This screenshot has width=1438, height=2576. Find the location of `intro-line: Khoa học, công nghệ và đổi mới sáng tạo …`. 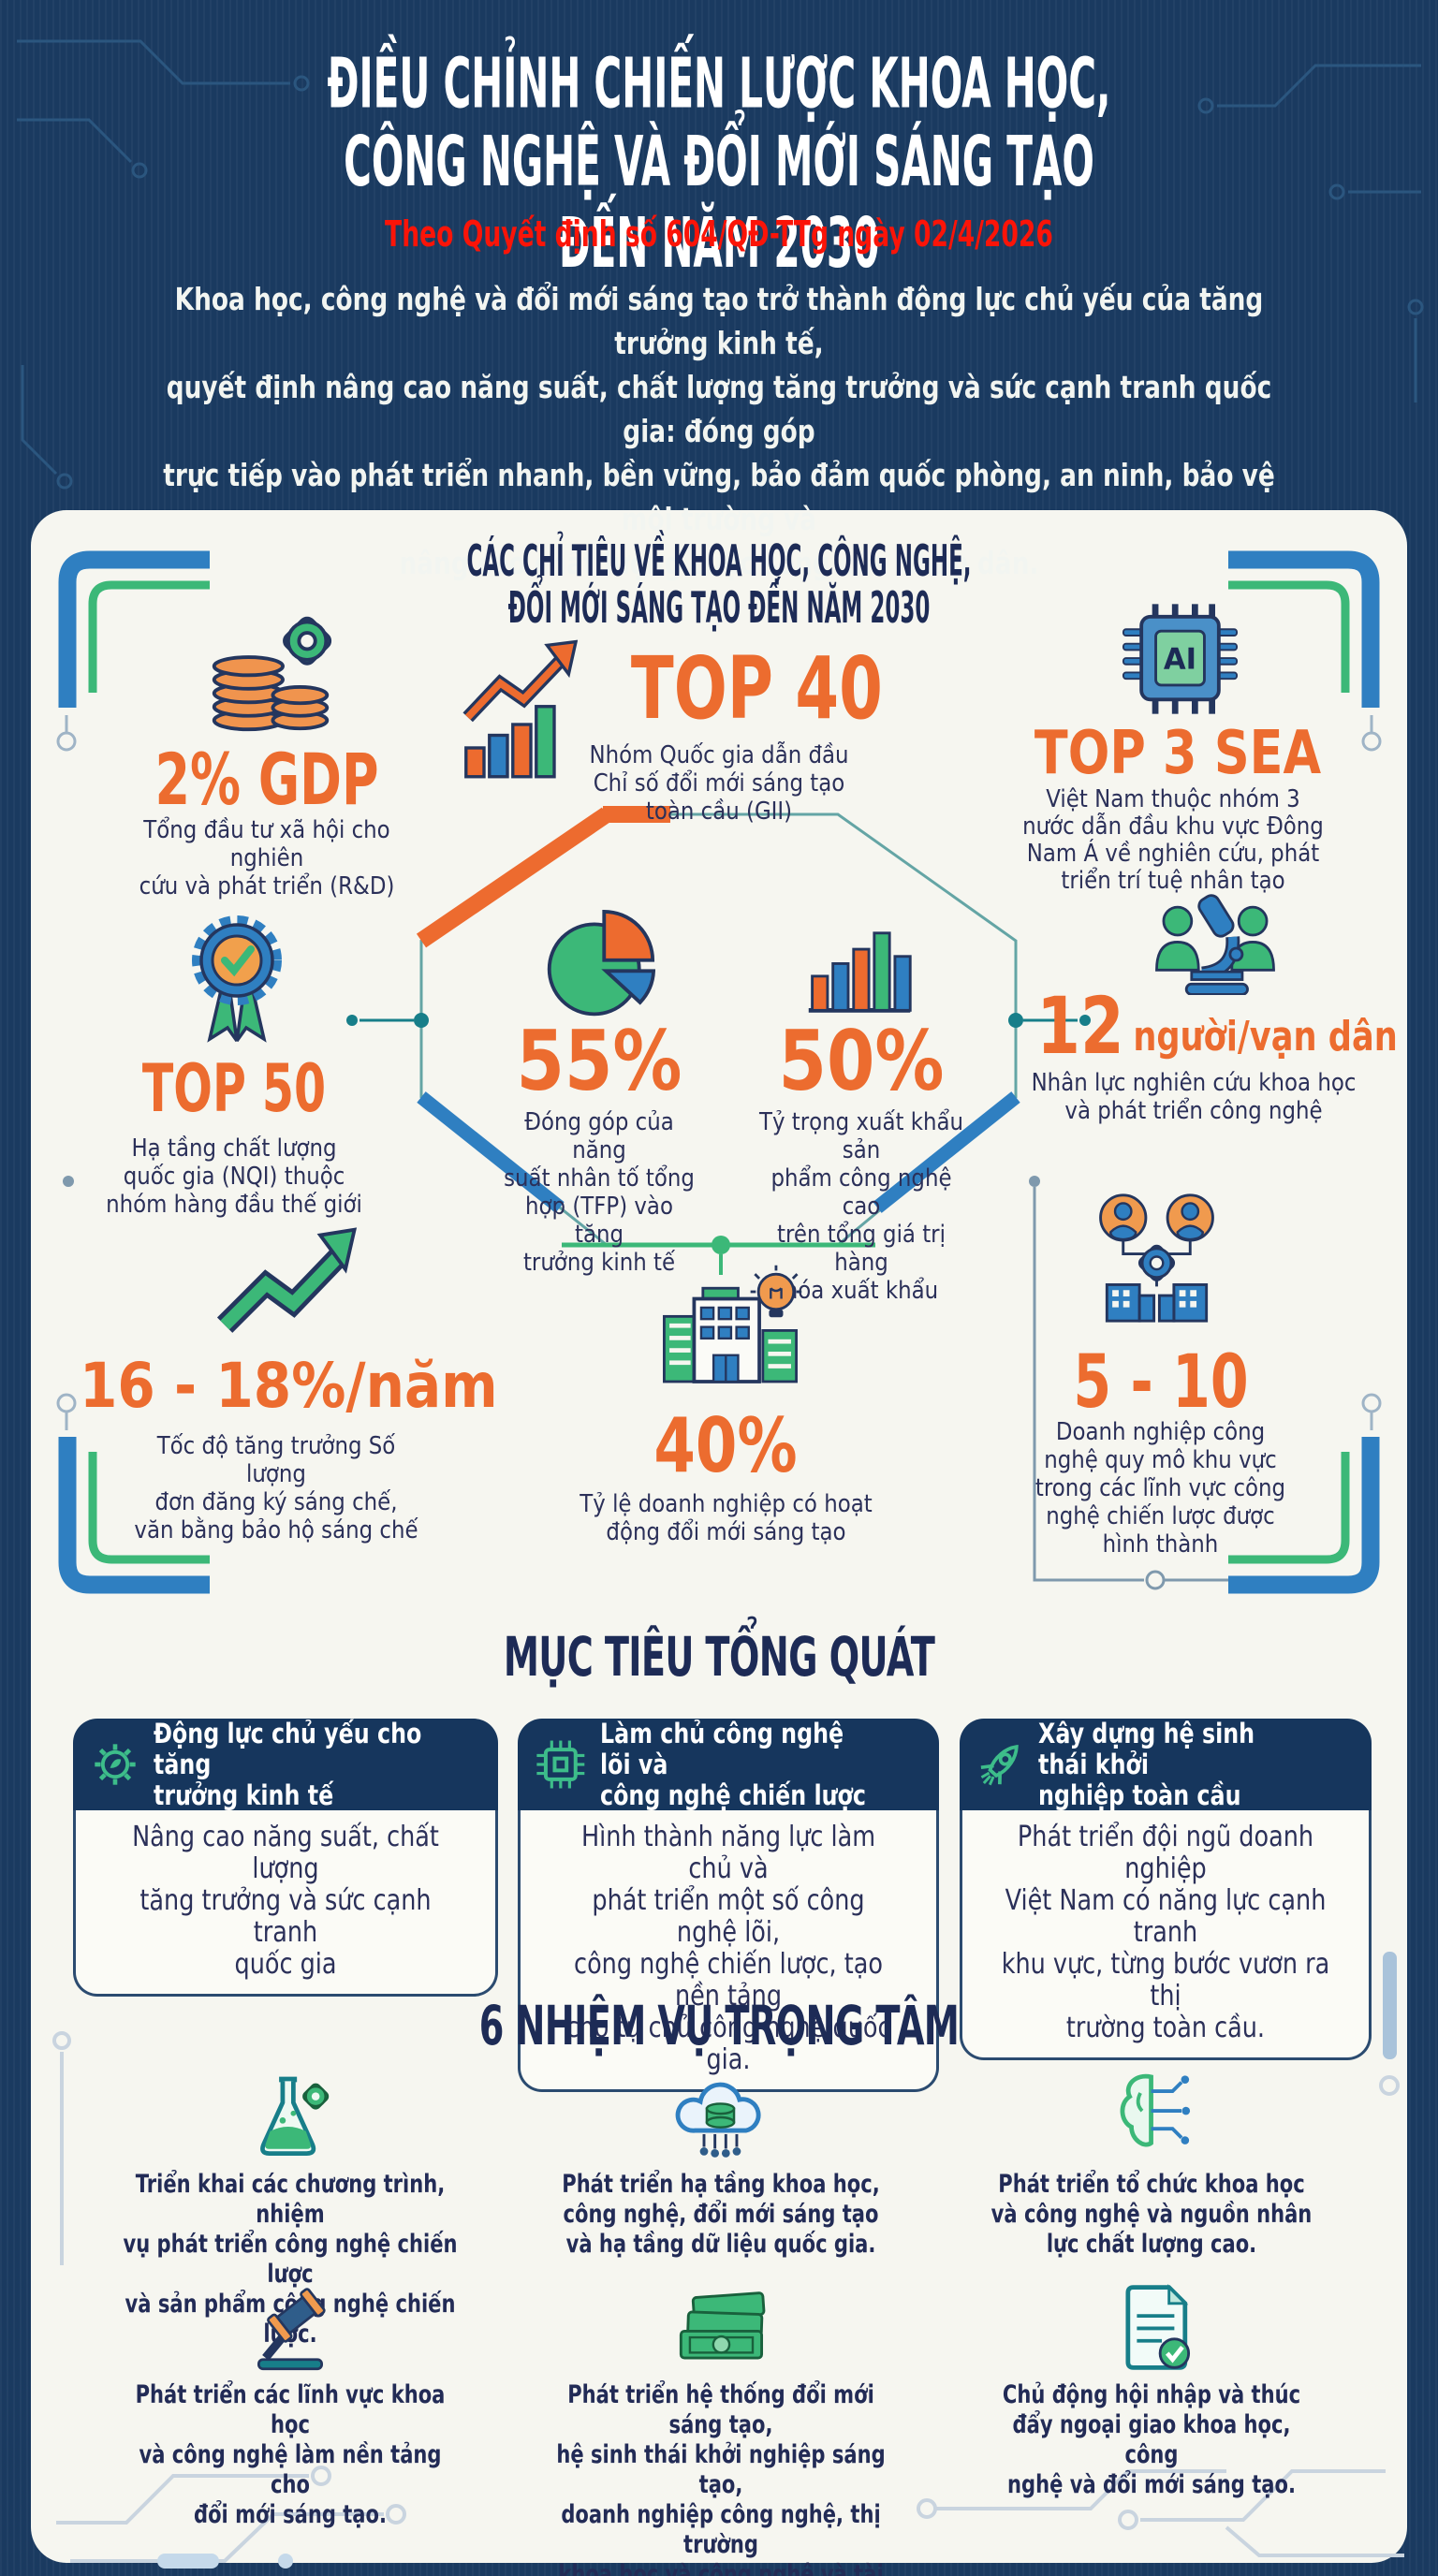

intro-line: Khoa học, công nghệ và đổi mới sáng tạo … is located at coordinates (719, 321).